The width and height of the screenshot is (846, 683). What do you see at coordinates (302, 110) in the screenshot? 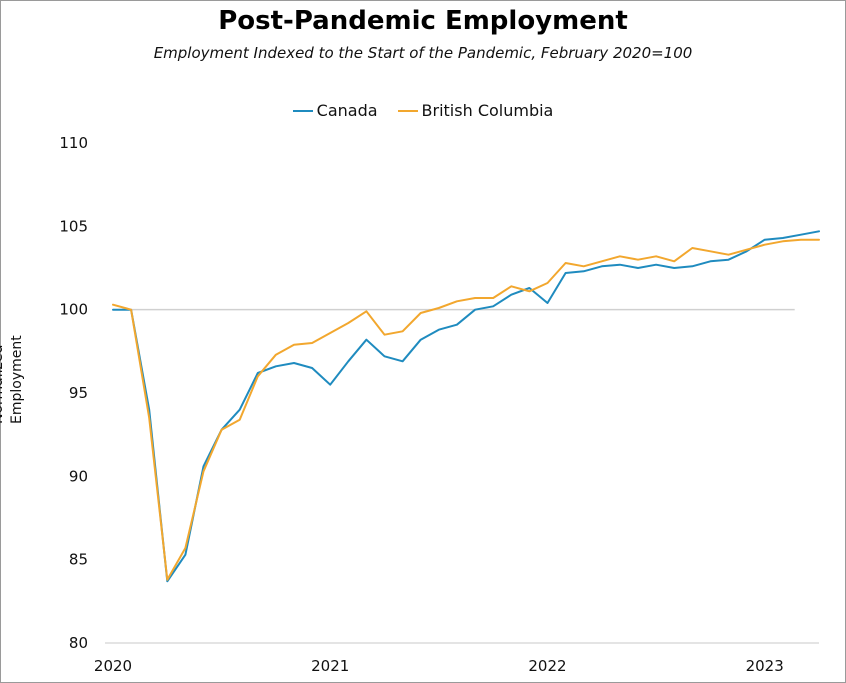
I see `legend-swatch-canada` at bounding box center [302, 110].